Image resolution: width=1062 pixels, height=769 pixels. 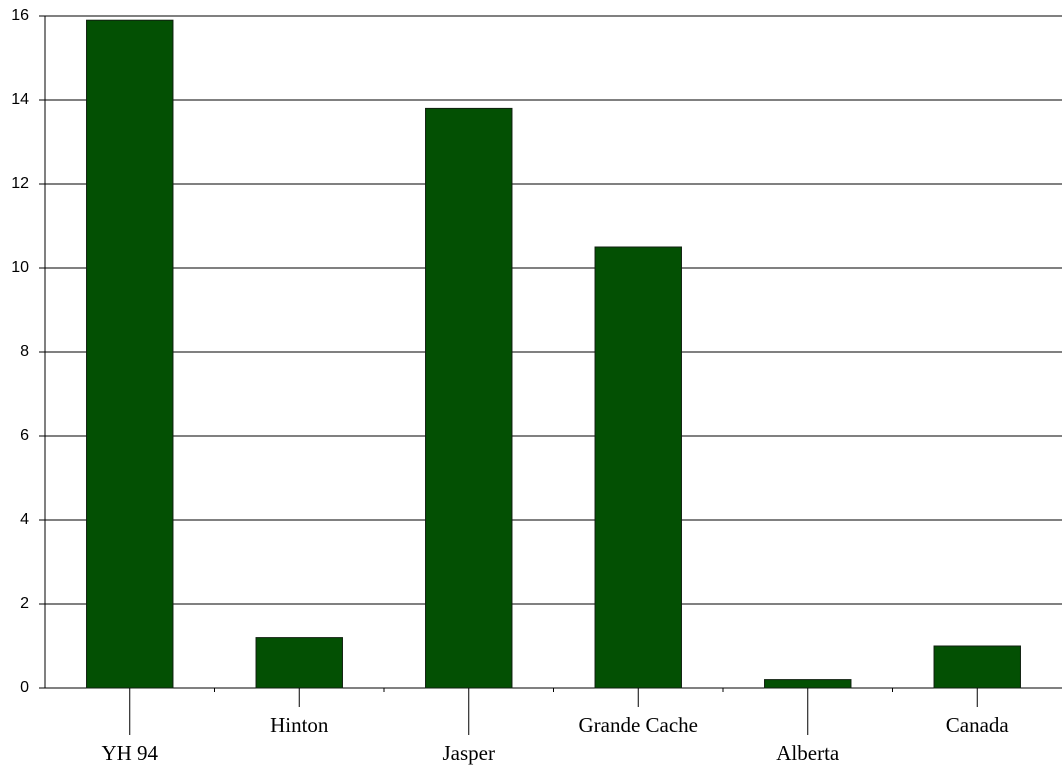 What do you see at coordinates (299, 725) in the screenshot?
I see `x-tick-label: Hinton` at bounding box center [299, 725].